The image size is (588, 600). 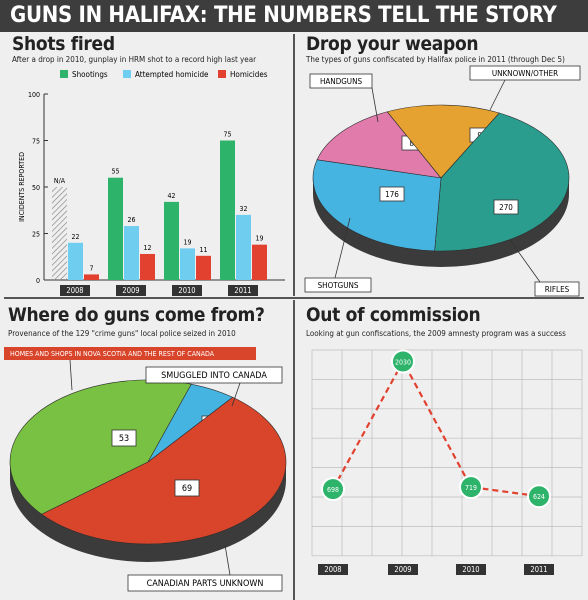 I want to click on x-category-label: 2008, so click(x=332, y=569).